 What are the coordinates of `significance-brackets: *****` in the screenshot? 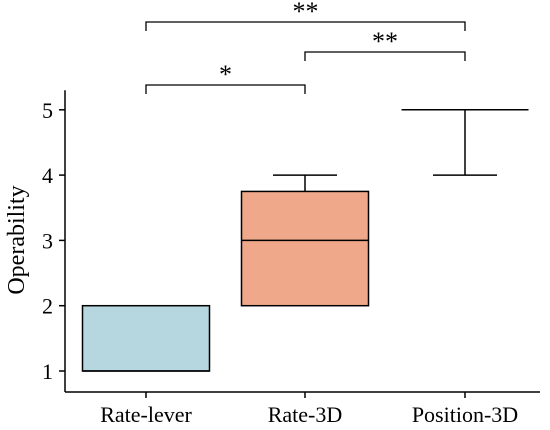 It's located at (305, 47).